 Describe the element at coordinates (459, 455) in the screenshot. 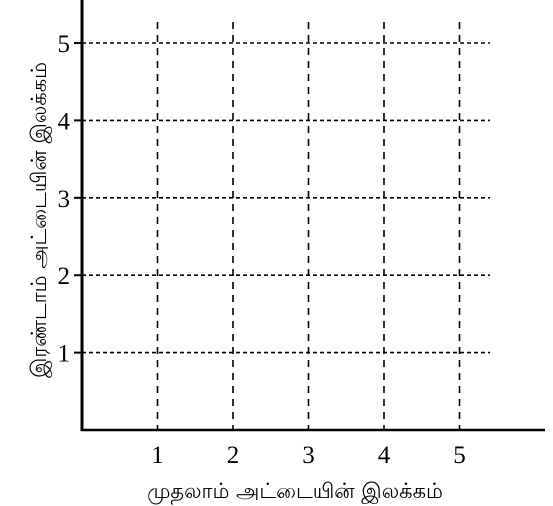

I see `x-tick-label-5: 5` at that location.